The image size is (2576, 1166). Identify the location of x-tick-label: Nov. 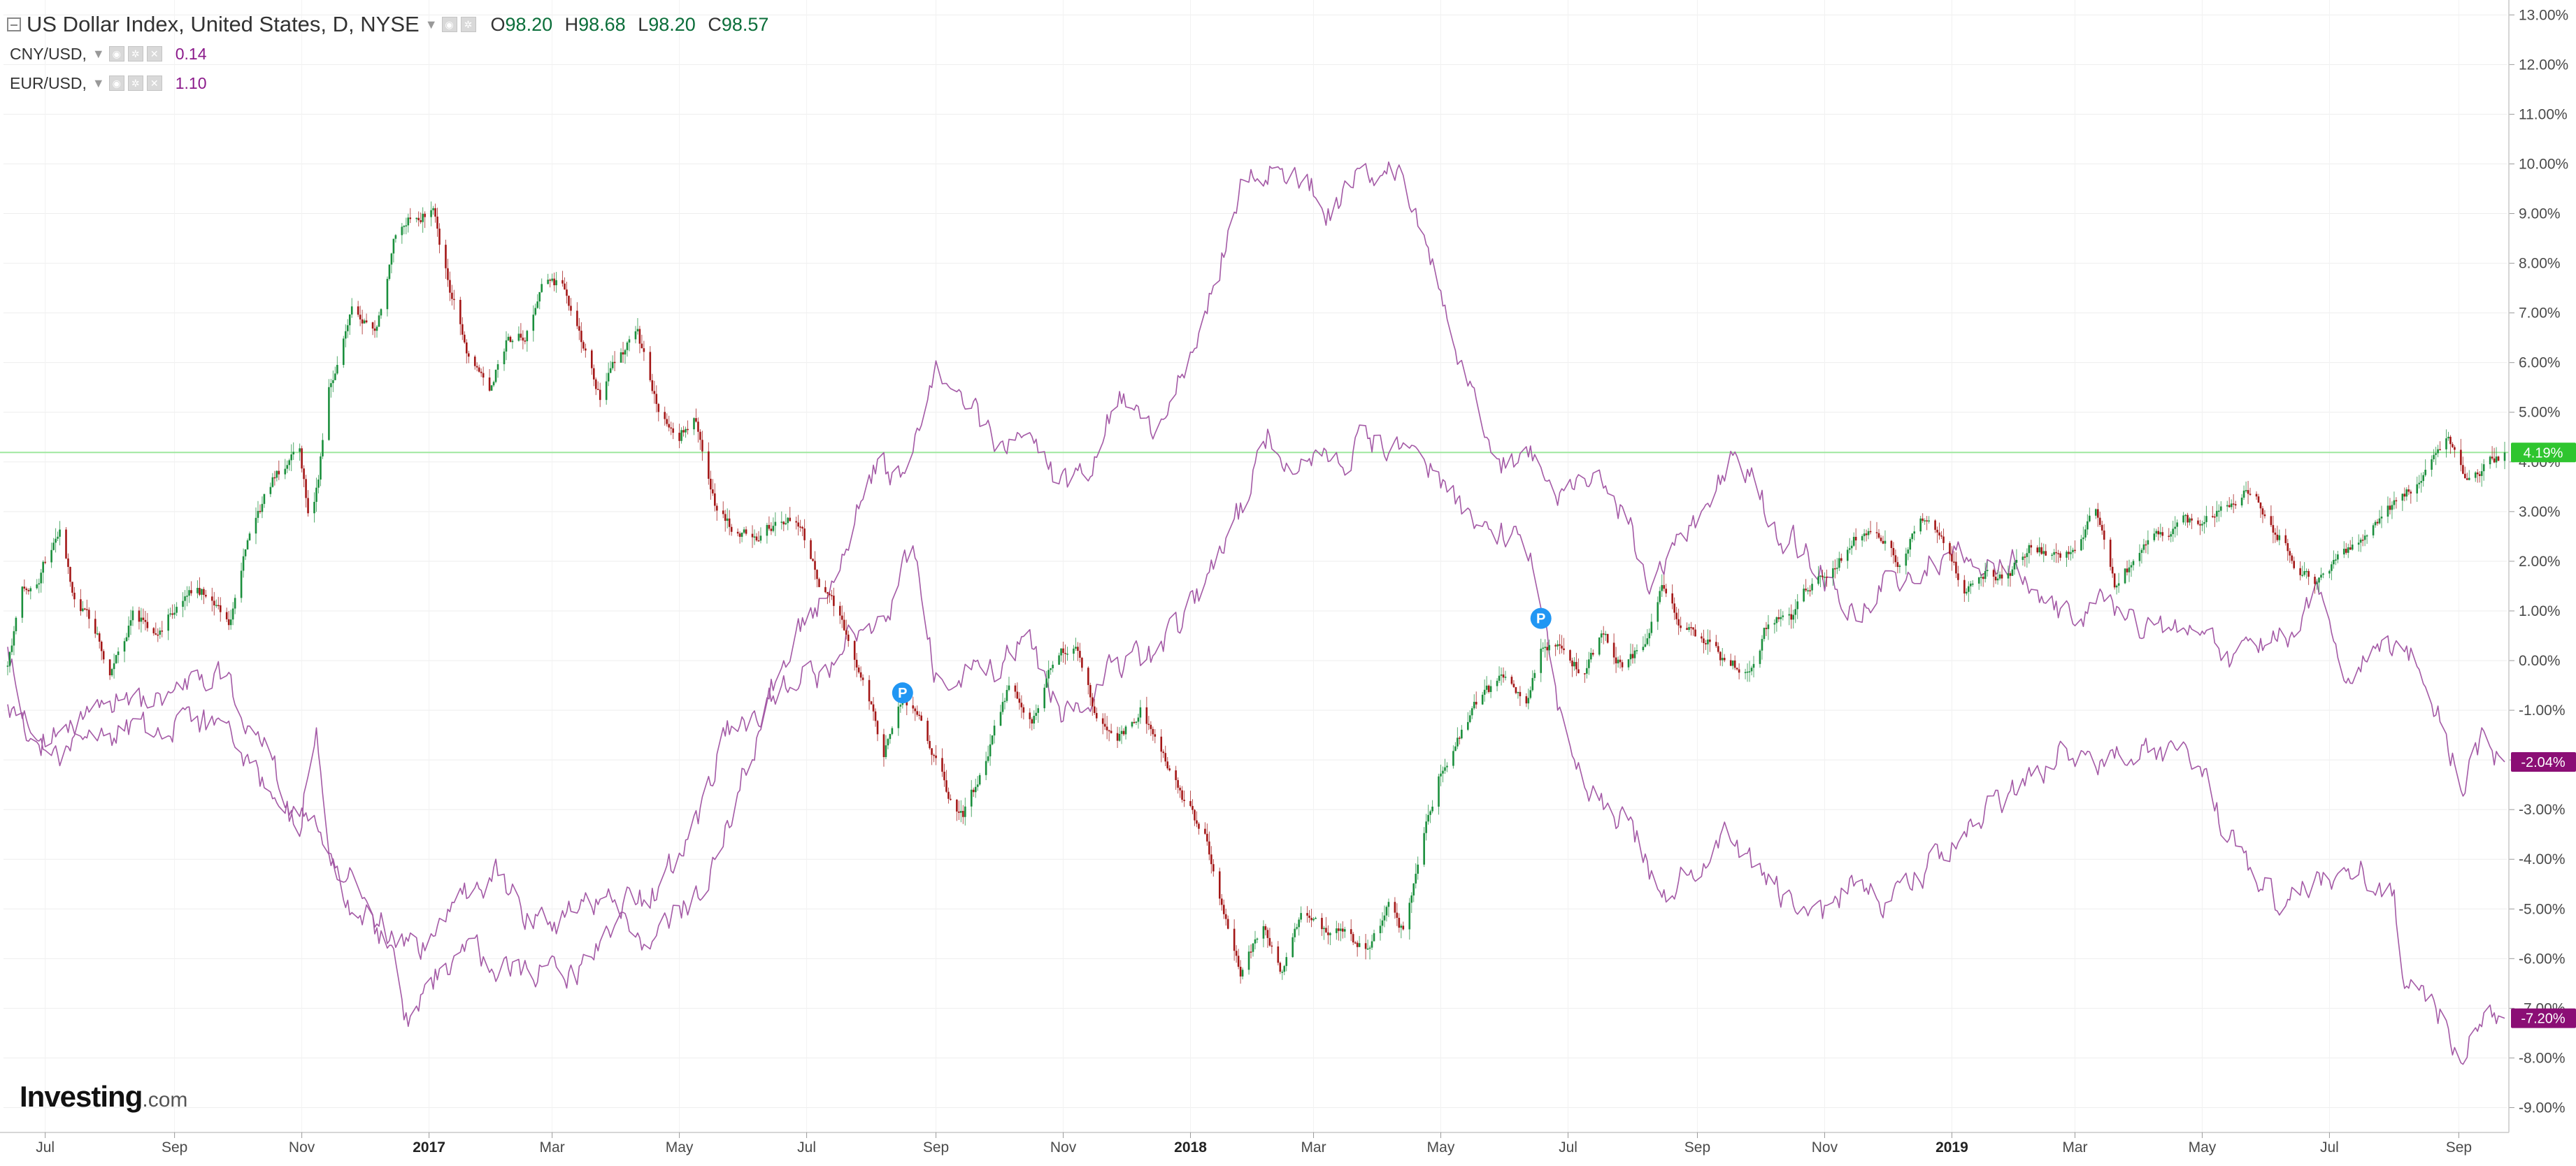
(302, 1147).